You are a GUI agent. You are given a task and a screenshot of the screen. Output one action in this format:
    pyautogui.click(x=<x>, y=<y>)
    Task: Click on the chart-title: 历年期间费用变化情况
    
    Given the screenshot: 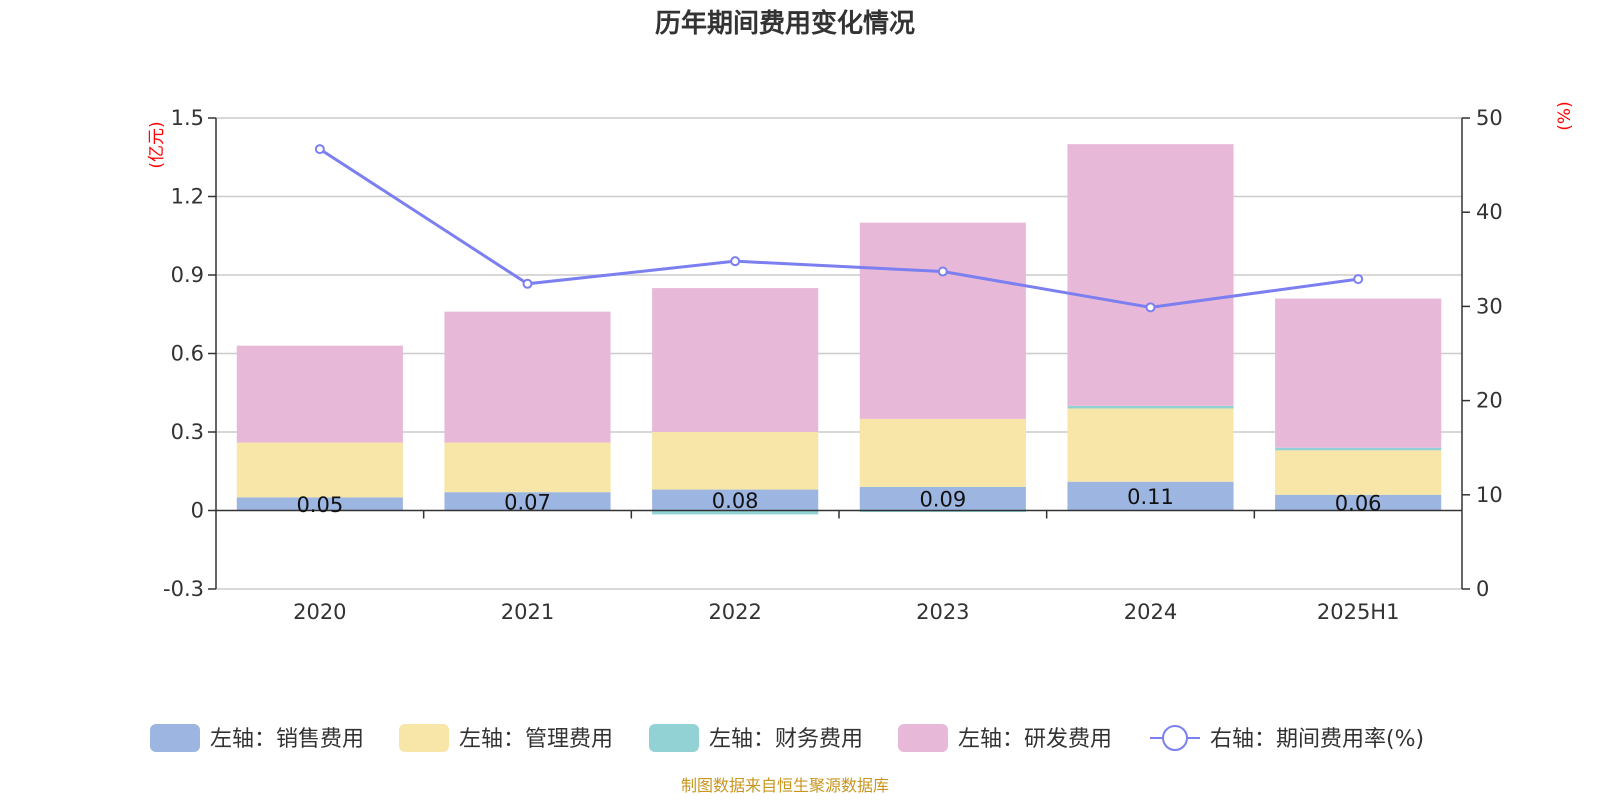 What is the action you would take?
    pyautogui.click(x=785, y=23)
    